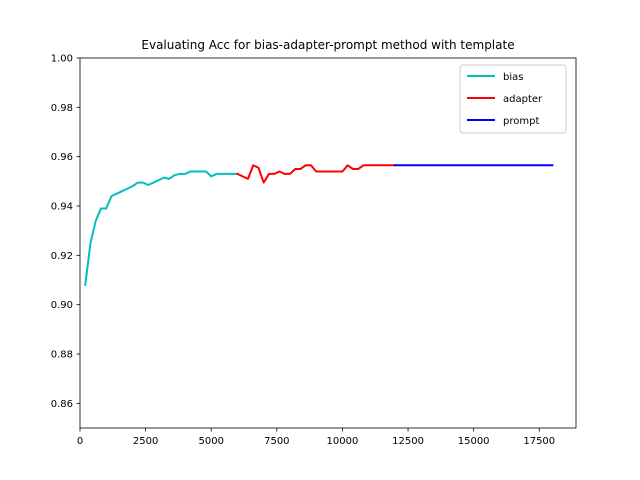 The height and width of the screenshot is (480, 640). Describe the element at coordinates (276, 441) in the screenshot. I see `x-tick-label: 7500` at that location.